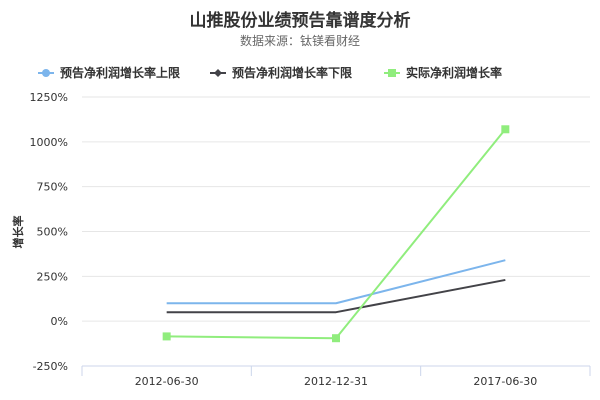  What do you see at coordinates (300, 20) in the screenshot?
I see `chart-title: 山推股份业绩预告靠谱度分析` at bounding box center [300, 20].